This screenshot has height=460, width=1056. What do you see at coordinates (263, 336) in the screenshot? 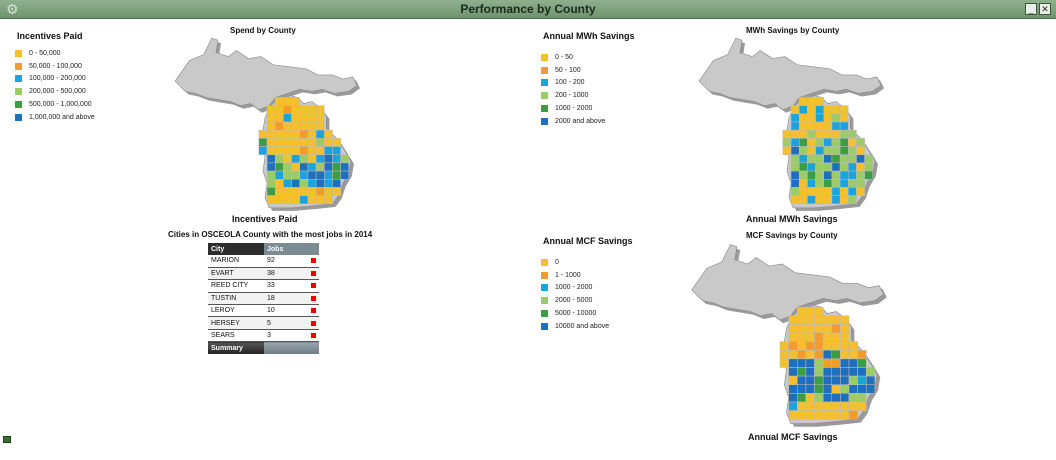
I see `table-row: SEARS 3` at bounding box center [263, 336].